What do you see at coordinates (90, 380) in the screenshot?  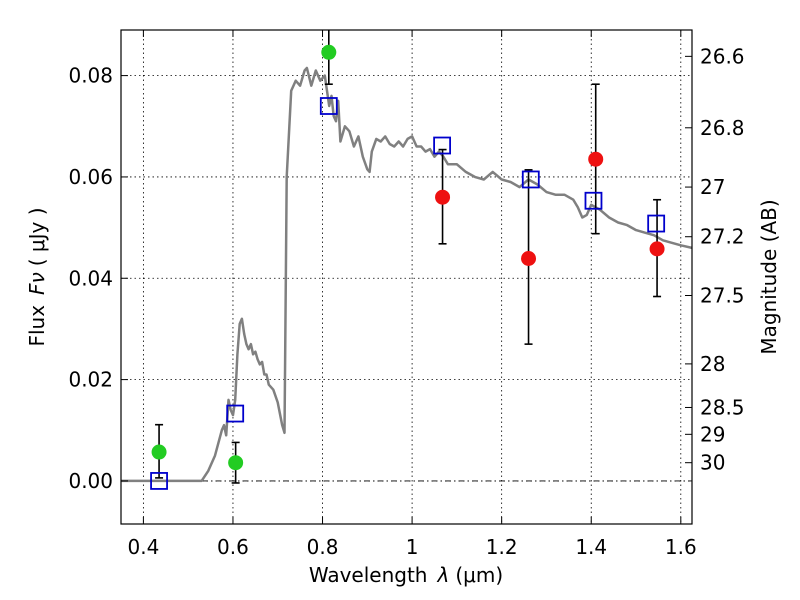 I see `y-tick-label: 0.02` at bounding box center [90, 380].